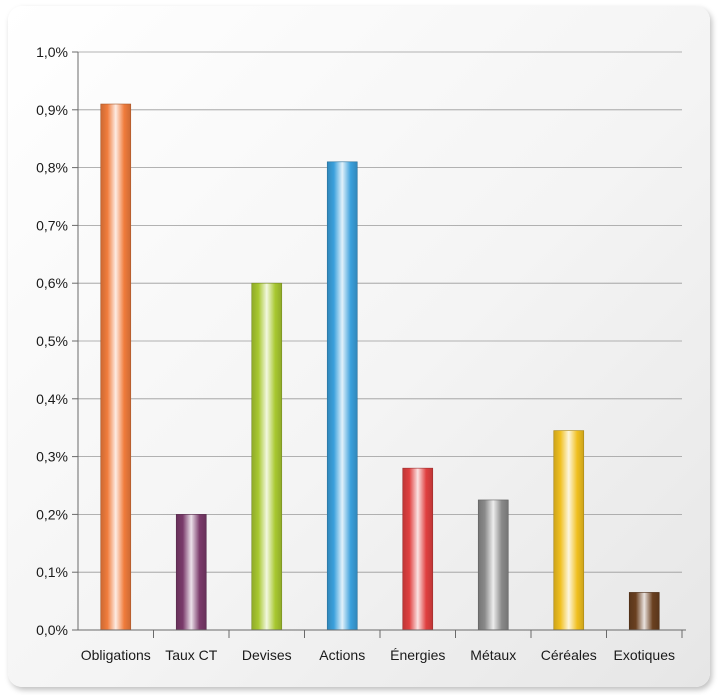  I want to click on y-tick-label: 1,0%, so click(52, 52).